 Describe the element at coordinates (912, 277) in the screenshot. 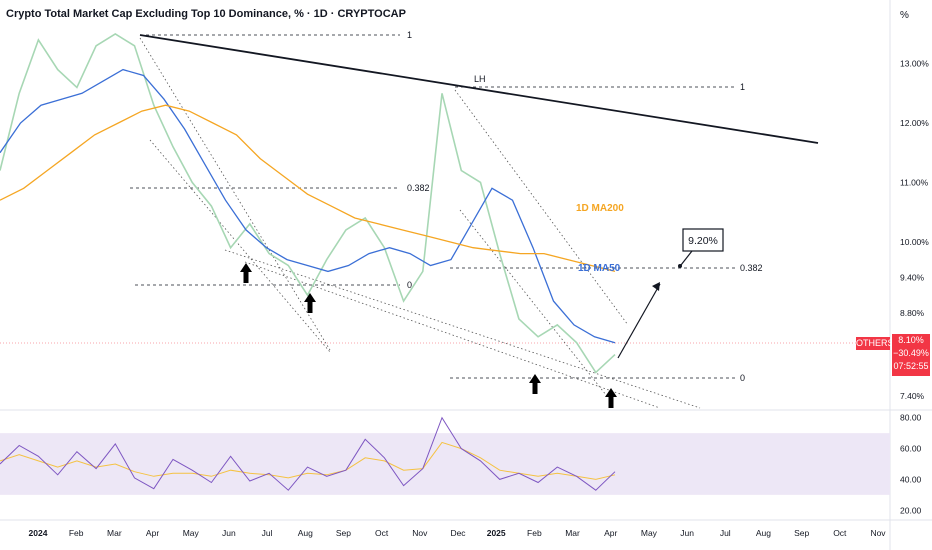

I see `y-tick-label: 9.40%` at that location.